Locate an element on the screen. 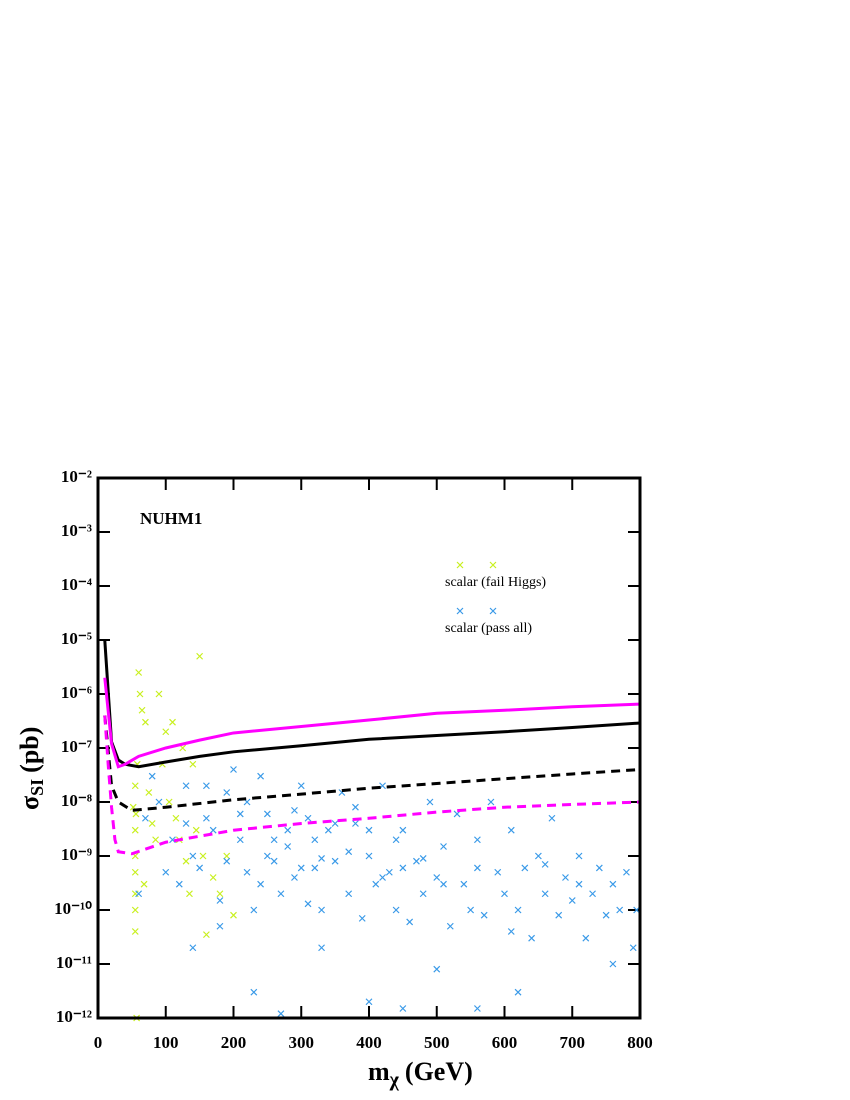  x-label-symbol: m is located at coordinates (379, 1071).